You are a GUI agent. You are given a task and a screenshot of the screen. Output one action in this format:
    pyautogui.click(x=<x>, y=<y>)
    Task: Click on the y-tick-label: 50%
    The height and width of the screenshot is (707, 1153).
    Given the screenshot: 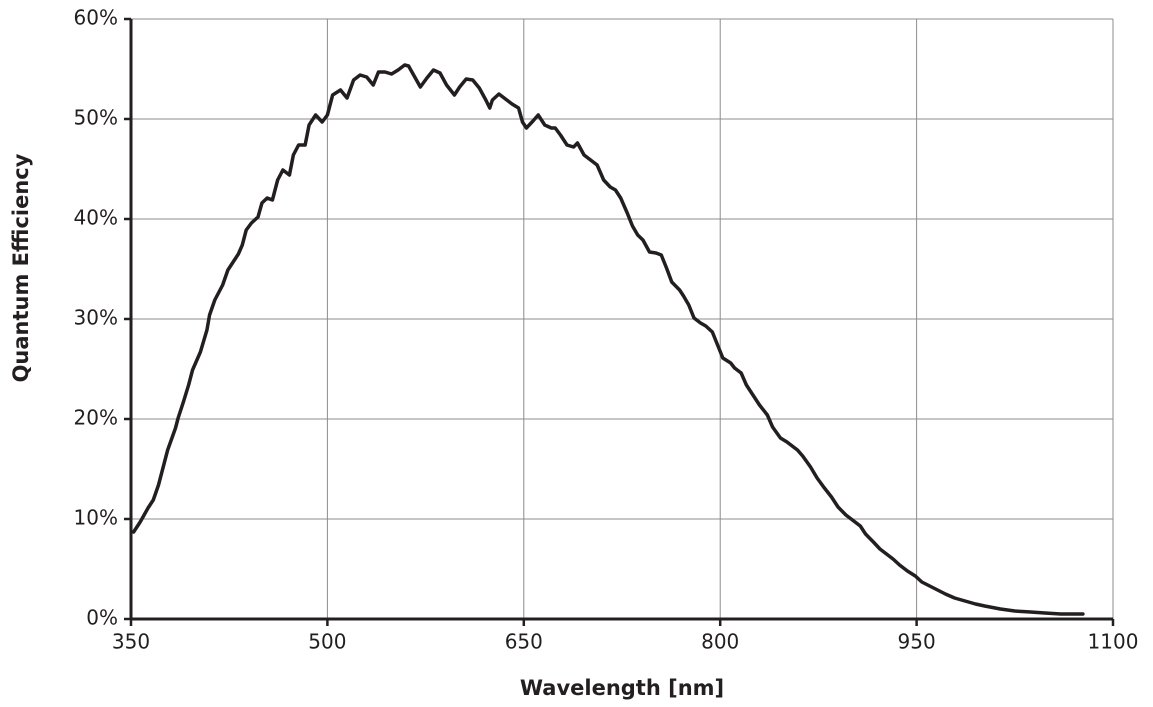 What is the action you would take?
    pyautogui.click(x=96, y=118)
    